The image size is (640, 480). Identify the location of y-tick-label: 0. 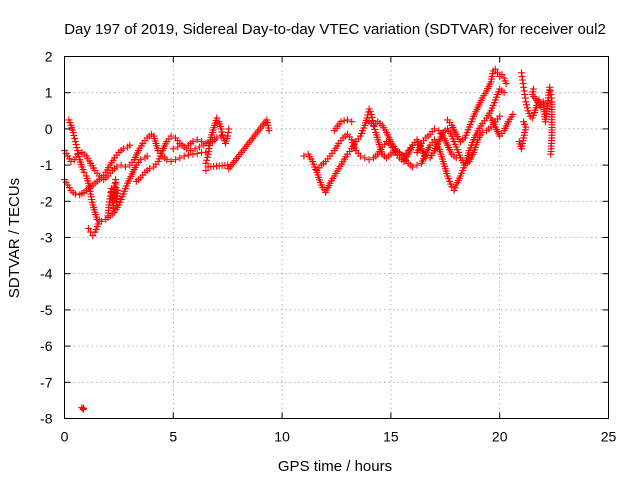
(49, 129).